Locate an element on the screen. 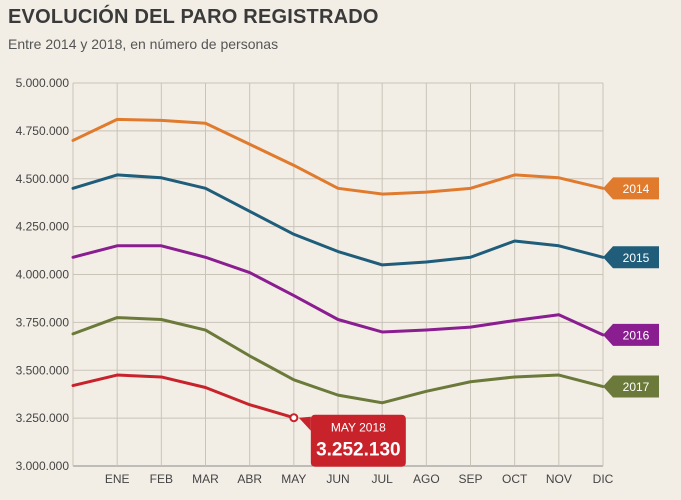 Image resolution: width=681 pixels, height=500 pixels. series-badges: 2014 2015 2016 2017 is located at coordinates (631, 287).